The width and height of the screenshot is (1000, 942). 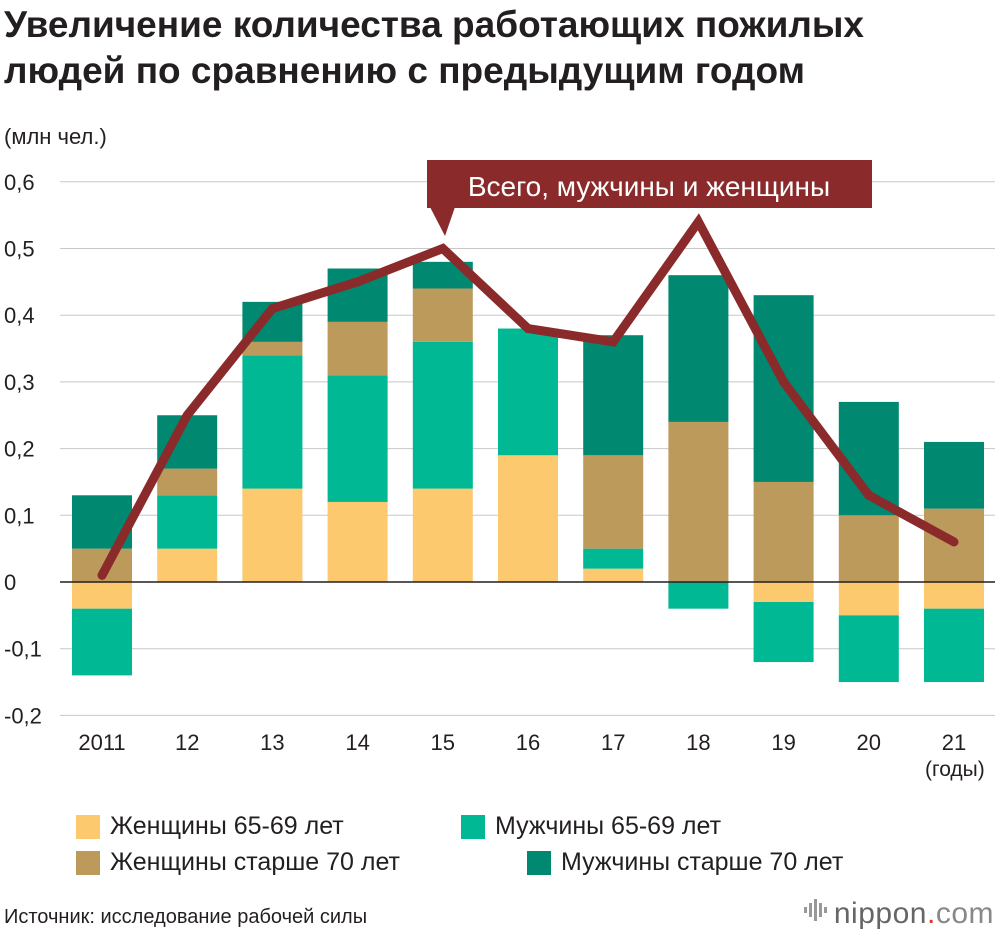 I want to click on x-tick-label: 2011, so click(x=101, y=742).